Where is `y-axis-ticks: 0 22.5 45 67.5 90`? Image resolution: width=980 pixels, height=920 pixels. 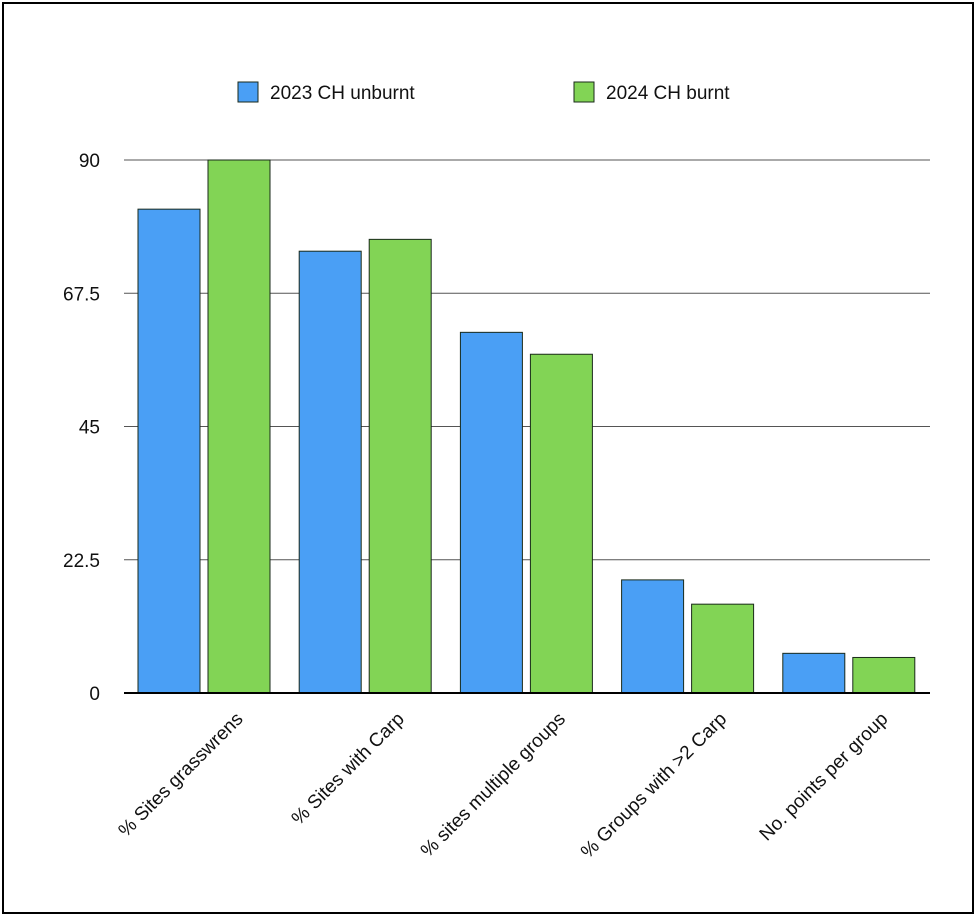 y-axis-ticks: 0 22.5 45 67.5 90 is located at coordinates (81, 428).